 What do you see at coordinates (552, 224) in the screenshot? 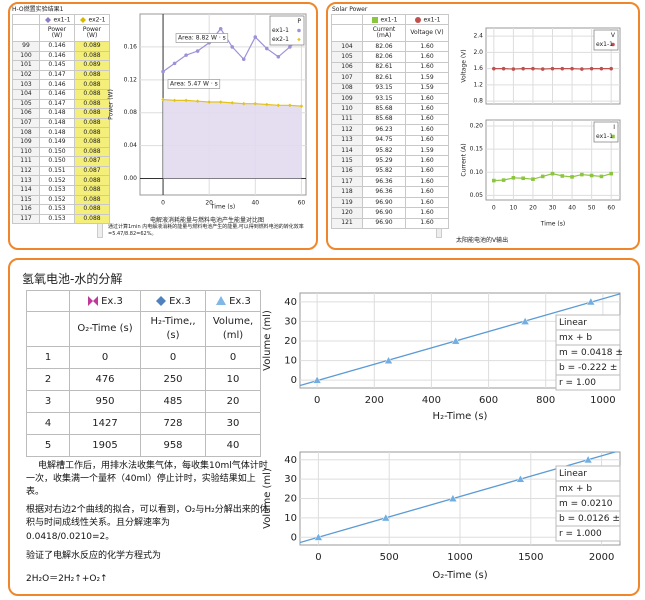
I see `x-axis-label: Time (s)` at bounding box center [552, 224].